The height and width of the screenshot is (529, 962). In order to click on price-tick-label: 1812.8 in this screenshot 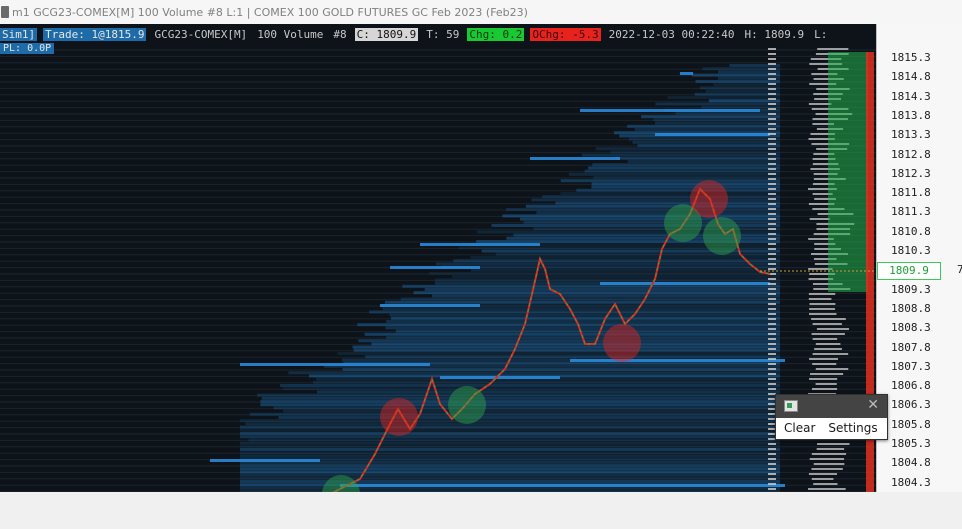, I will do `click(911, 154)`.